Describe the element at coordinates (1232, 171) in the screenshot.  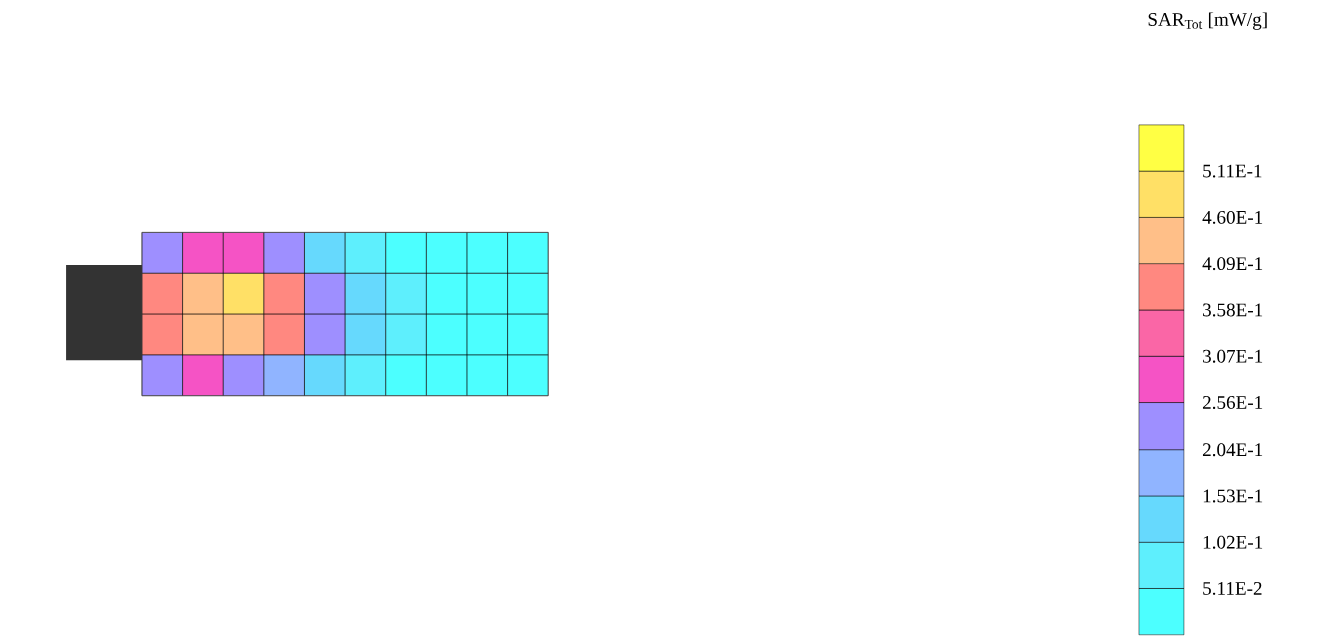
I see `color-bar-label: 5.11E-1` at that location.